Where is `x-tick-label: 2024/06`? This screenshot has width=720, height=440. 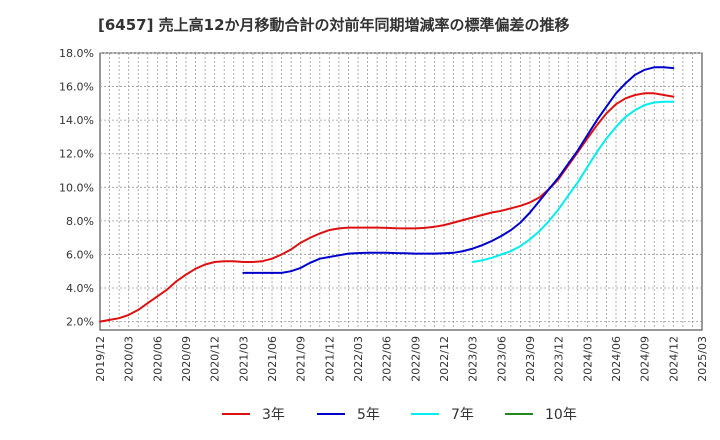
x-tick-label: 2024/06 is located at coordinates (616, 359).